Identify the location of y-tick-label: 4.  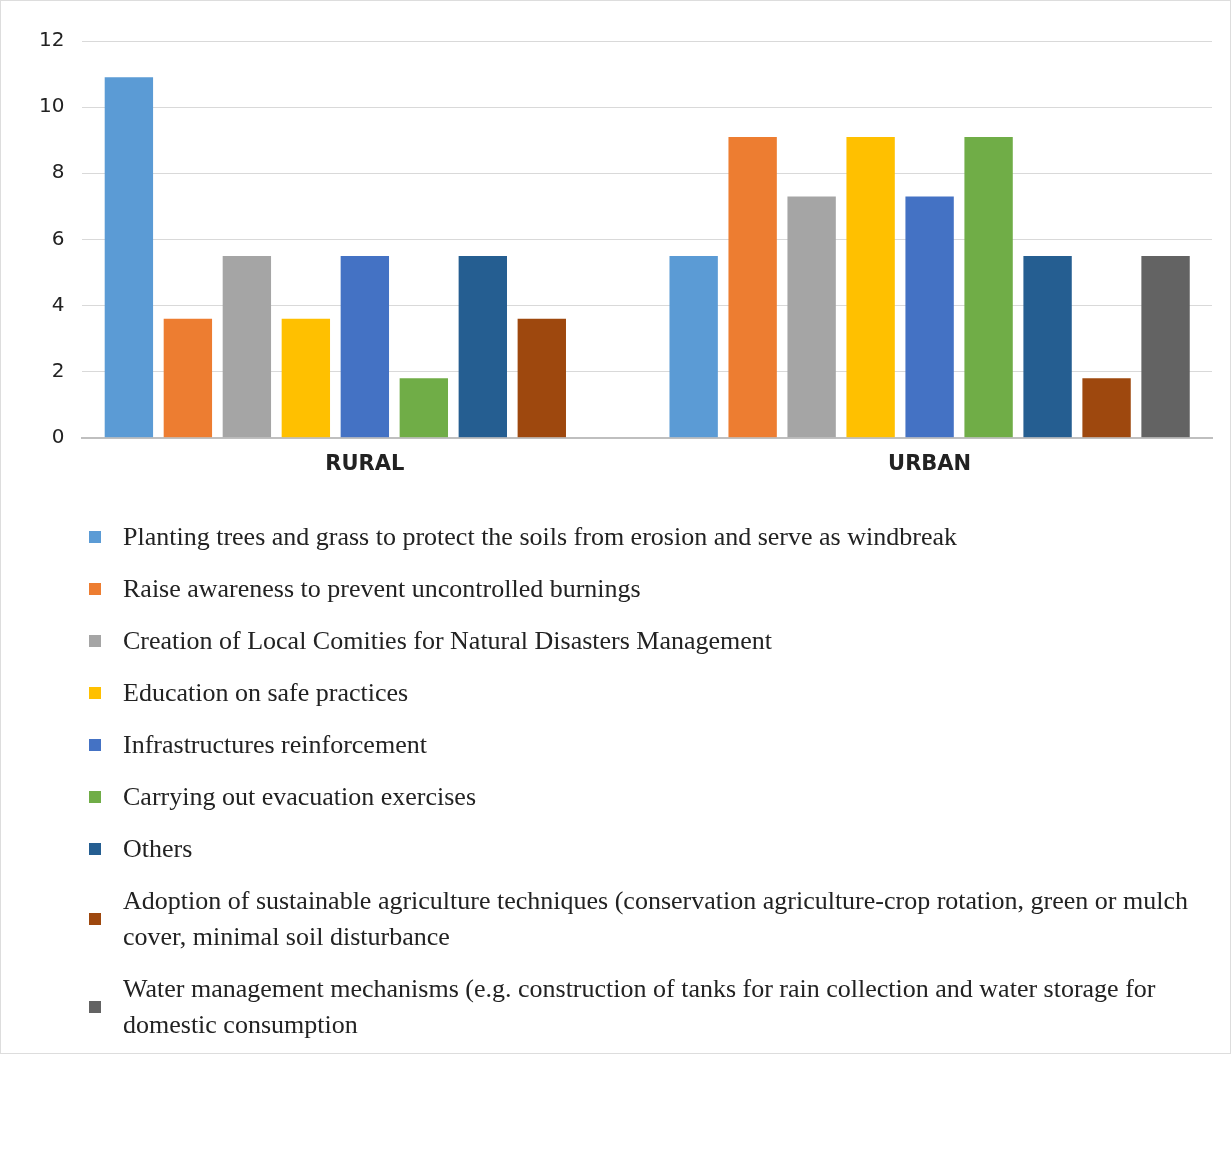
(58, 303).